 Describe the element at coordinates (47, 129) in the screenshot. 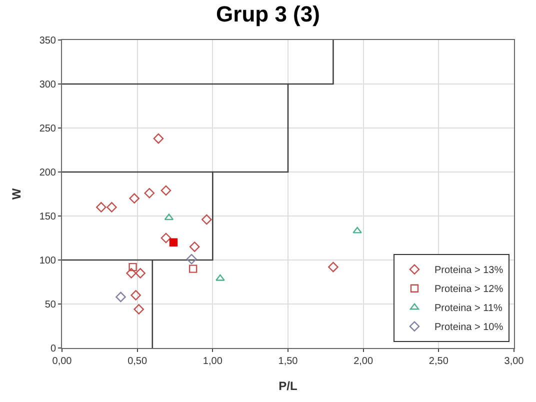

I see `y-tick-label: 250` at that location.